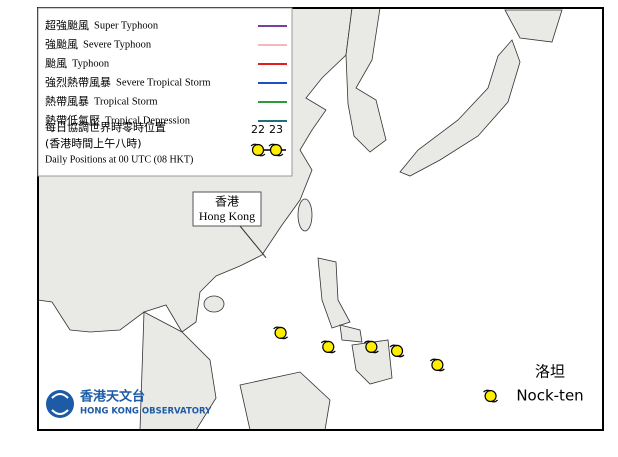  Describe the element at coordinates (93, 143) in the screenshot. I see `legend-daily-zh2: (香港時間上午八時)` at that location.